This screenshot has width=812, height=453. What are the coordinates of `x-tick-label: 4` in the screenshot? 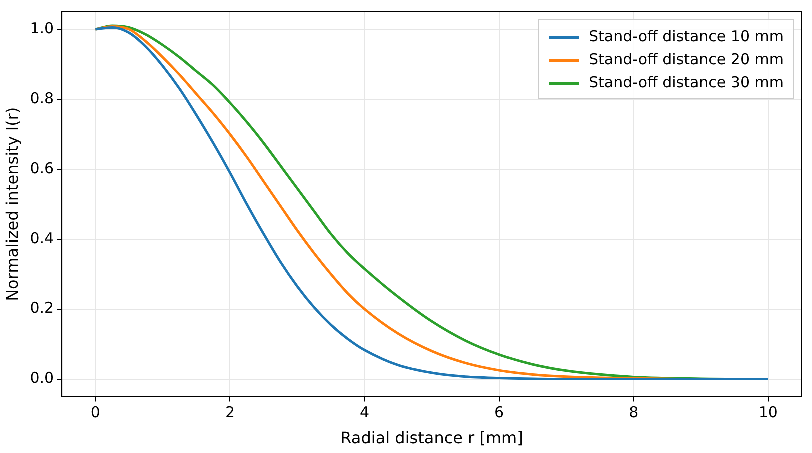 It's located at (365, 413).